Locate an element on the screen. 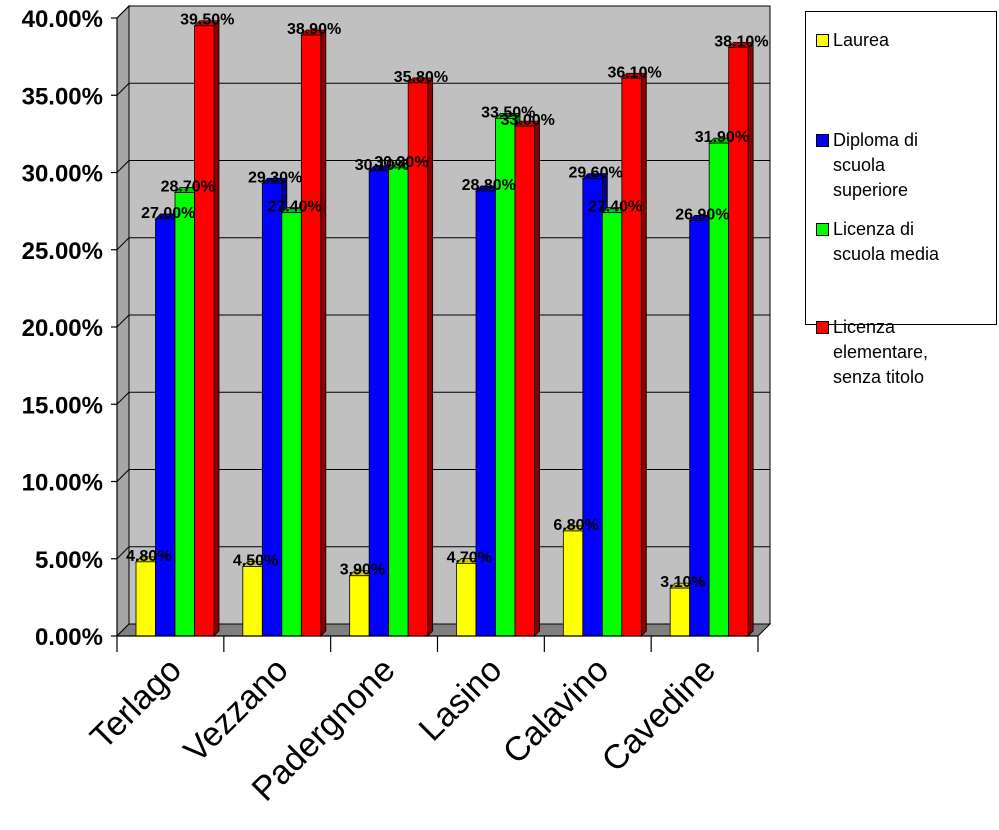  bar-value-label: 29.60% is located at coordinates (595, 173).